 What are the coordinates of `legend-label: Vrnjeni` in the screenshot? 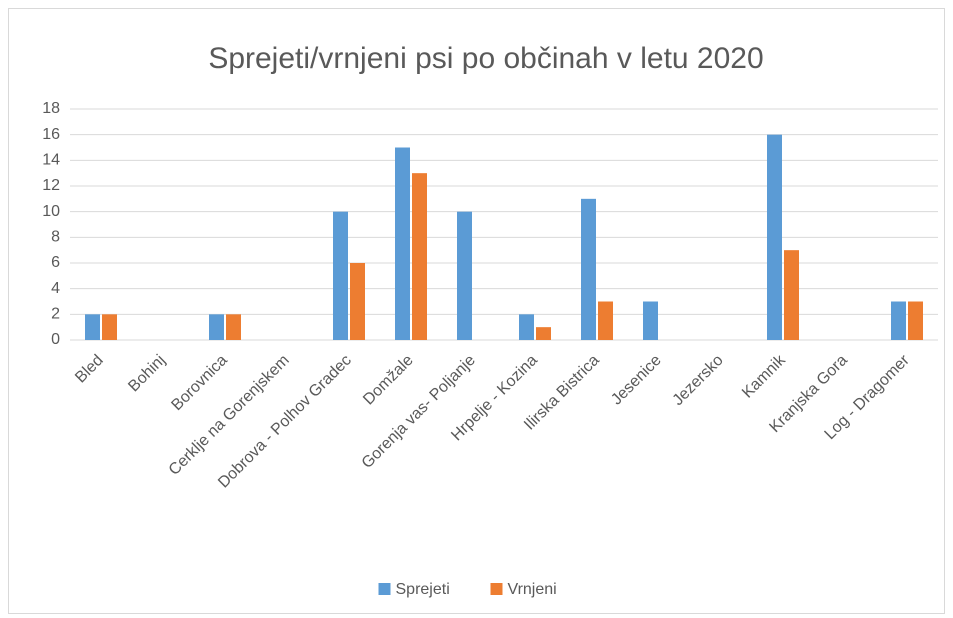 It's located at (532, 589).